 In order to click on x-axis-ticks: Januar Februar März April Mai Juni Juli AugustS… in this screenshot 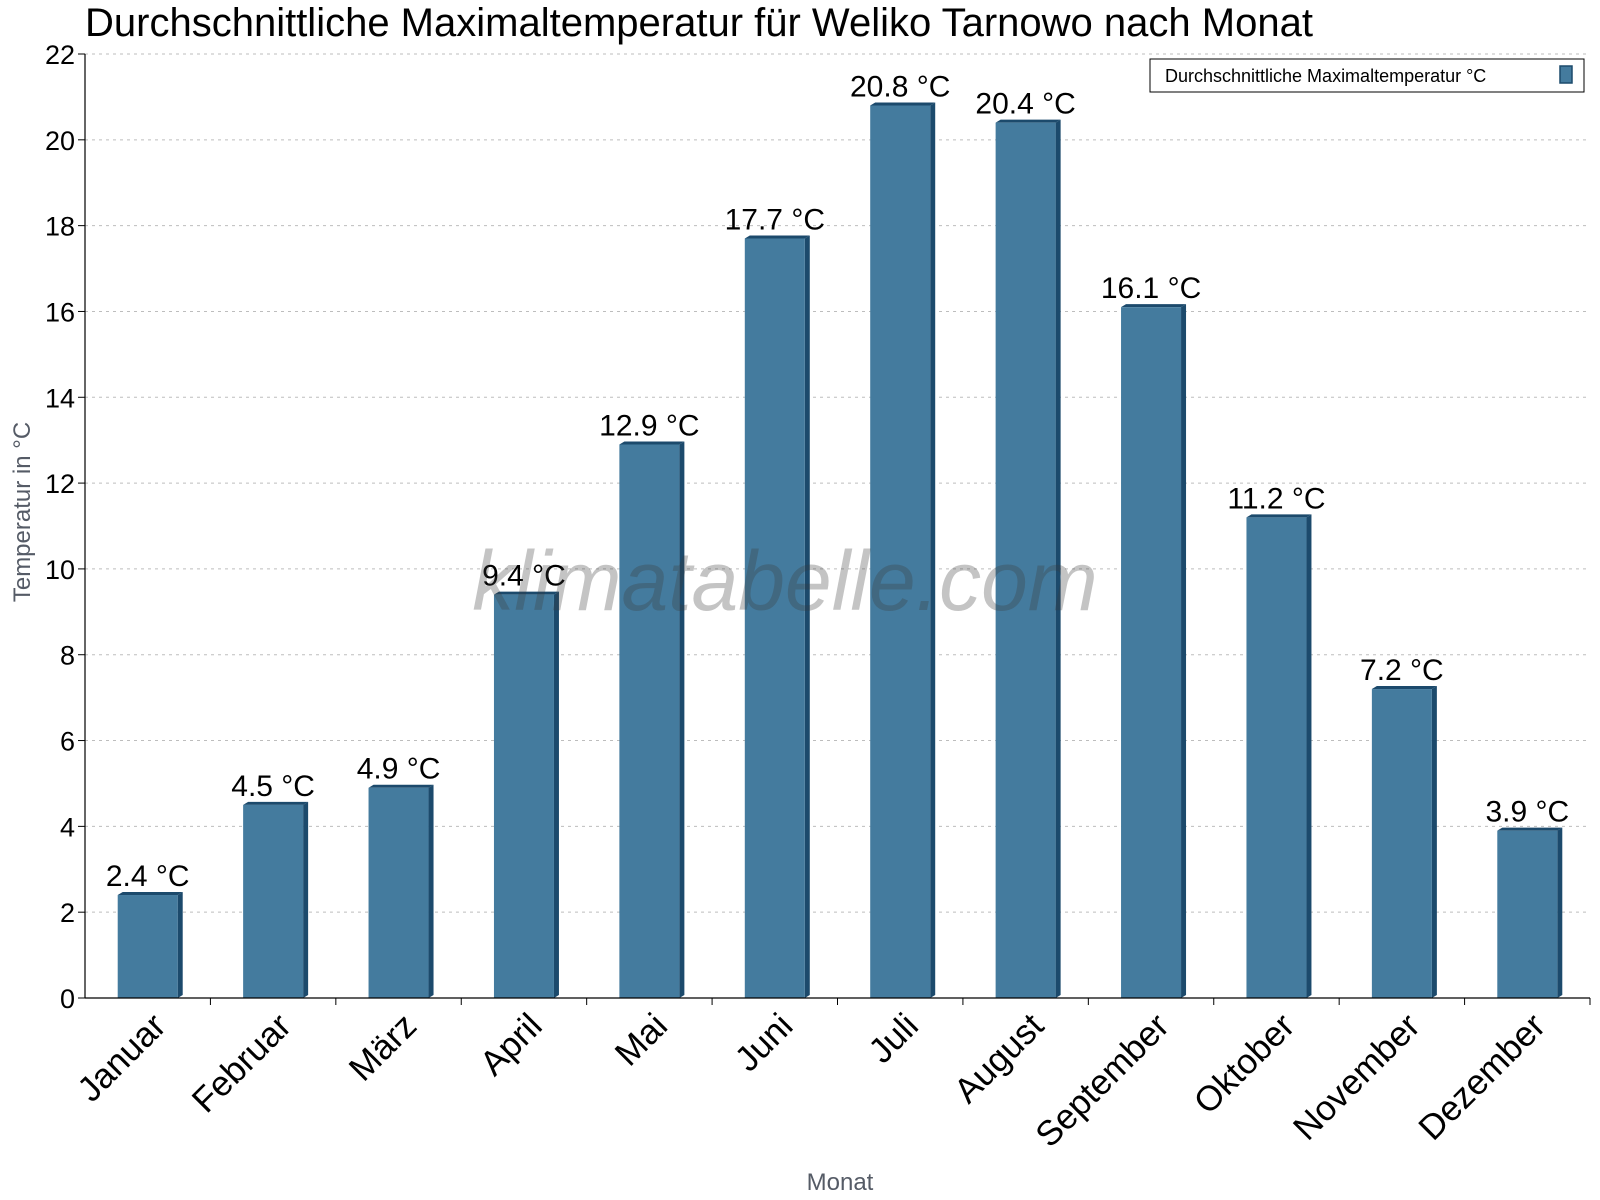, I will do `click(830, 1076)`.